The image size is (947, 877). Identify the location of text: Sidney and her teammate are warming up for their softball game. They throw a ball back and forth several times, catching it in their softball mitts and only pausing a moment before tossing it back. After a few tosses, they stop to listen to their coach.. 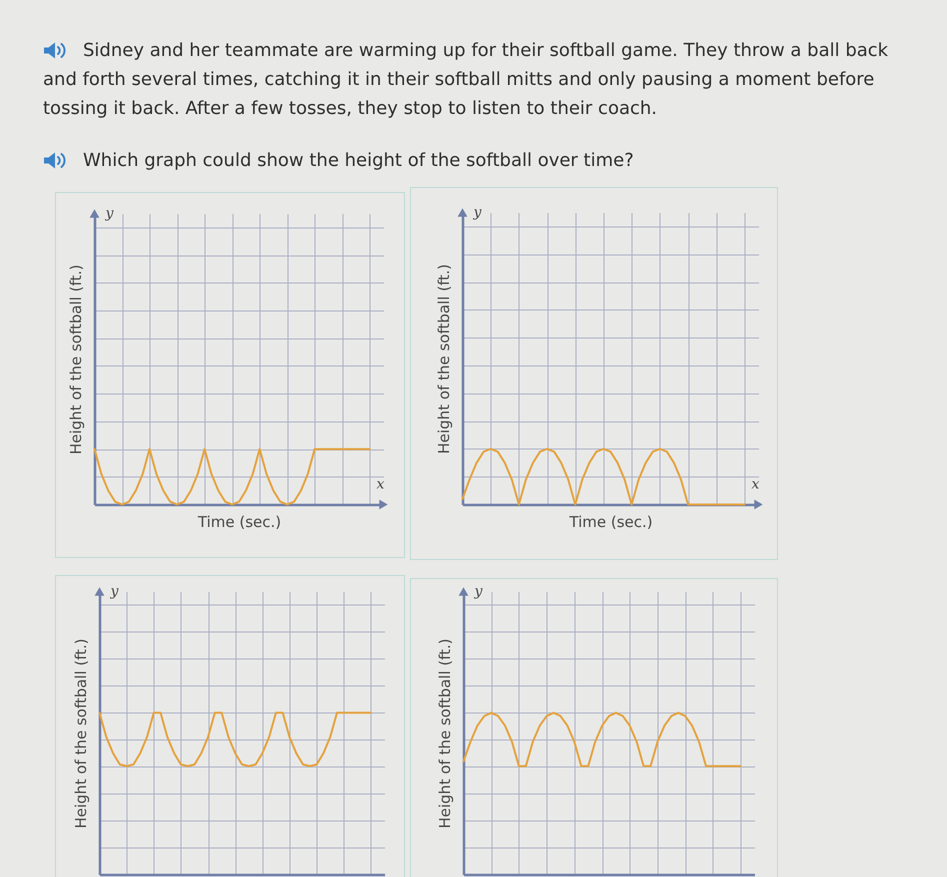
(465, 79).